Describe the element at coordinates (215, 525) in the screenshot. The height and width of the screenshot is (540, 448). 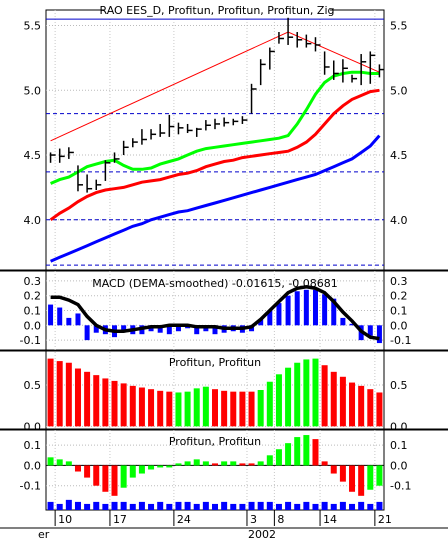
I see `x-axis: 10 17 24 3 8 14 21 er 2002` at that location.